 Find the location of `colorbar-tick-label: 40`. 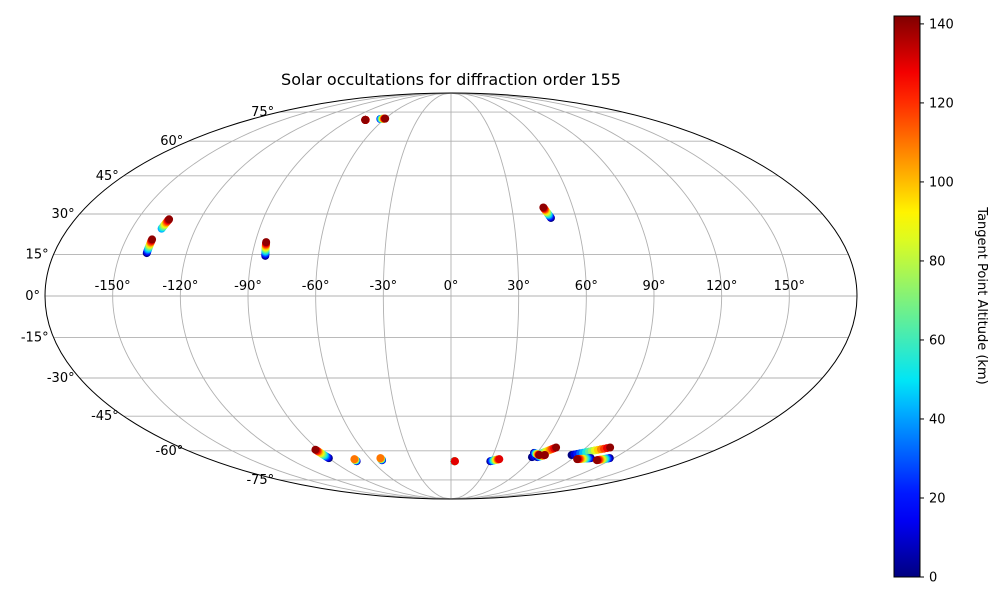

colorbar-tick-label: 40 is located at coordinates (937, 419).